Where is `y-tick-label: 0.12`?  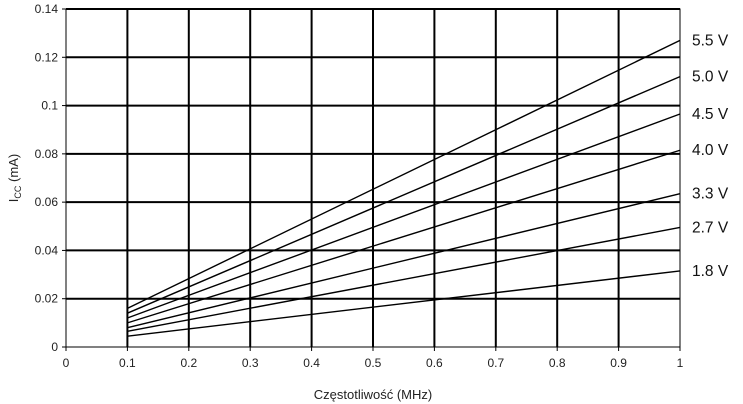
y-tick-label: 0.12 is located at coordinates (47, 57).